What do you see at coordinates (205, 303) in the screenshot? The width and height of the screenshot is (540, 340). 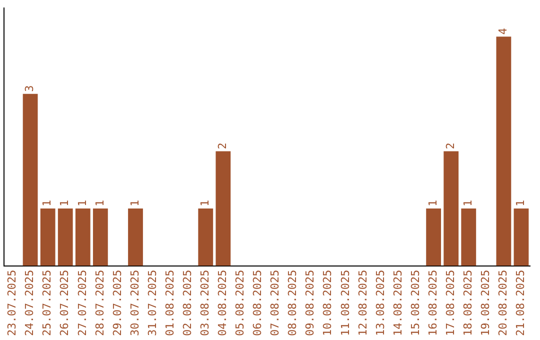 I see `x-tick-label: 03.08.2025` at bounding box center [205, 303].